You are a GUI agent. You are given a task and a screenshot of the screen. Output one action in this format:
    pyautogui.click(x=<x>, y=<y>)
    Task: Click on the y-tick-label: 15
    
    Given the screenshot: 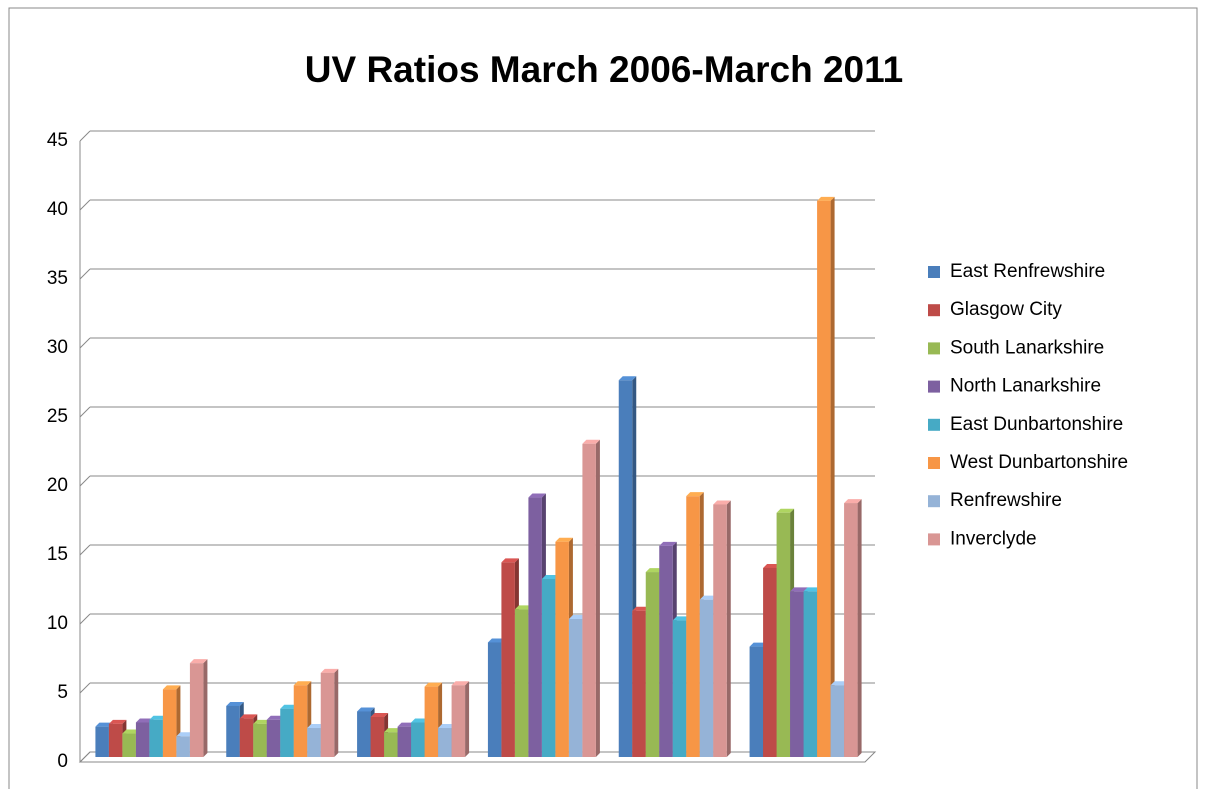 What is the action you would take?
    pyautogui.click(x=57, y=554)
    